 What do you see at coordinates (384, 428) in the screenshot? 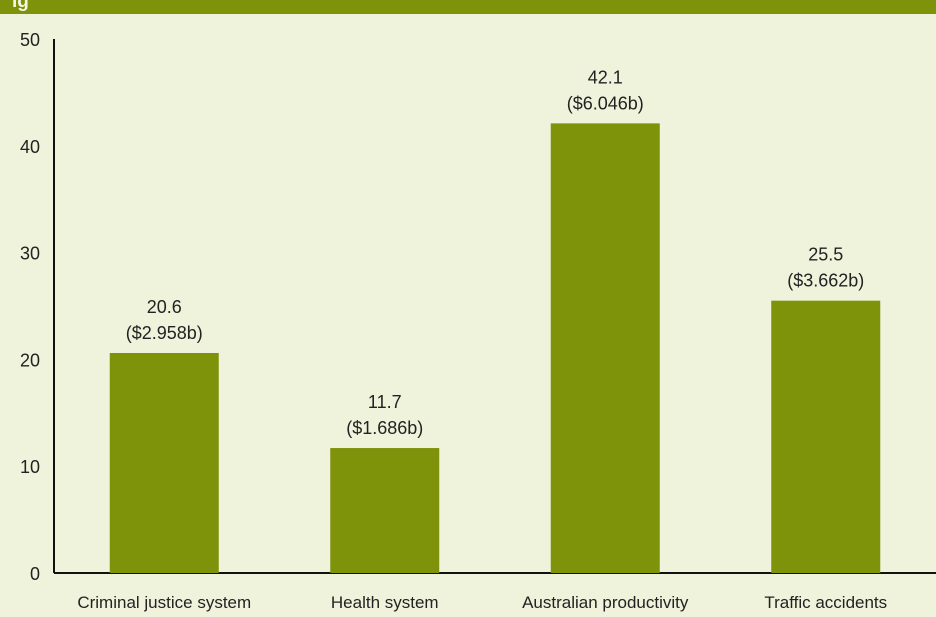
I see `bar-dollar-label: ($1.686b)` at bounding box center [384, 428].